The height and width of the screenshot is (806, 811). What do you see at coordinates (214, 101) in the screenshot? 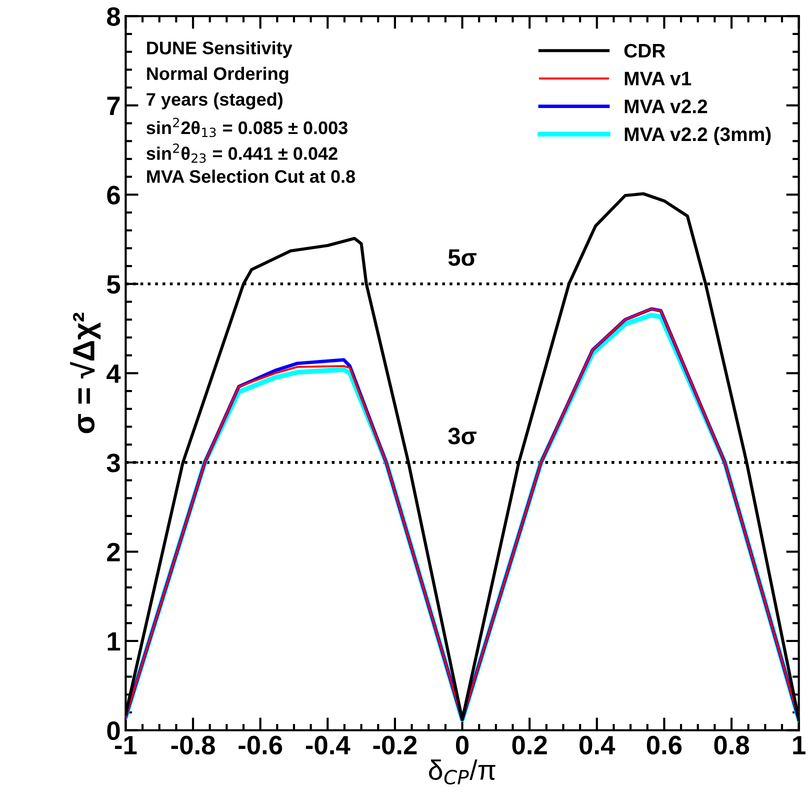
I see `annotation: 7 years (staged)` at bounding box center [214, 101].